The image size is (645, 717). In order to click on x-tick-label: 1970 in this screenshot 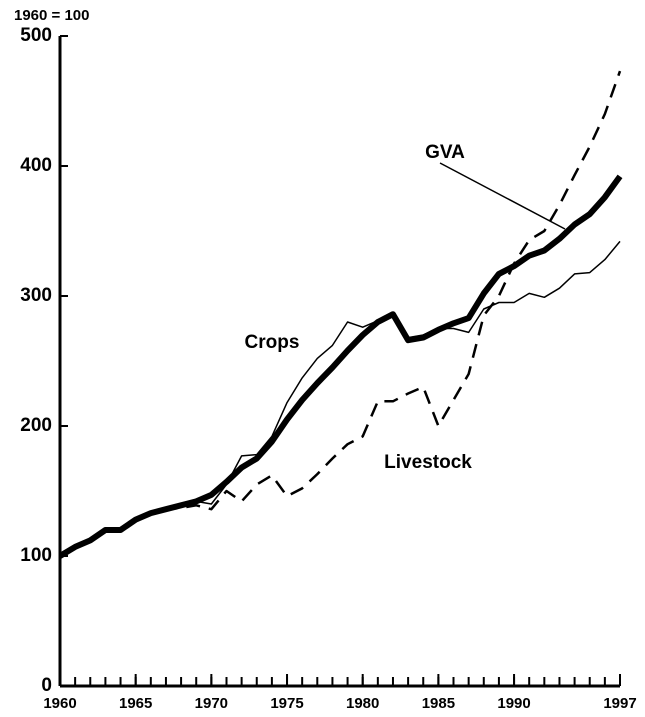, I will do `click(211, 703)`.